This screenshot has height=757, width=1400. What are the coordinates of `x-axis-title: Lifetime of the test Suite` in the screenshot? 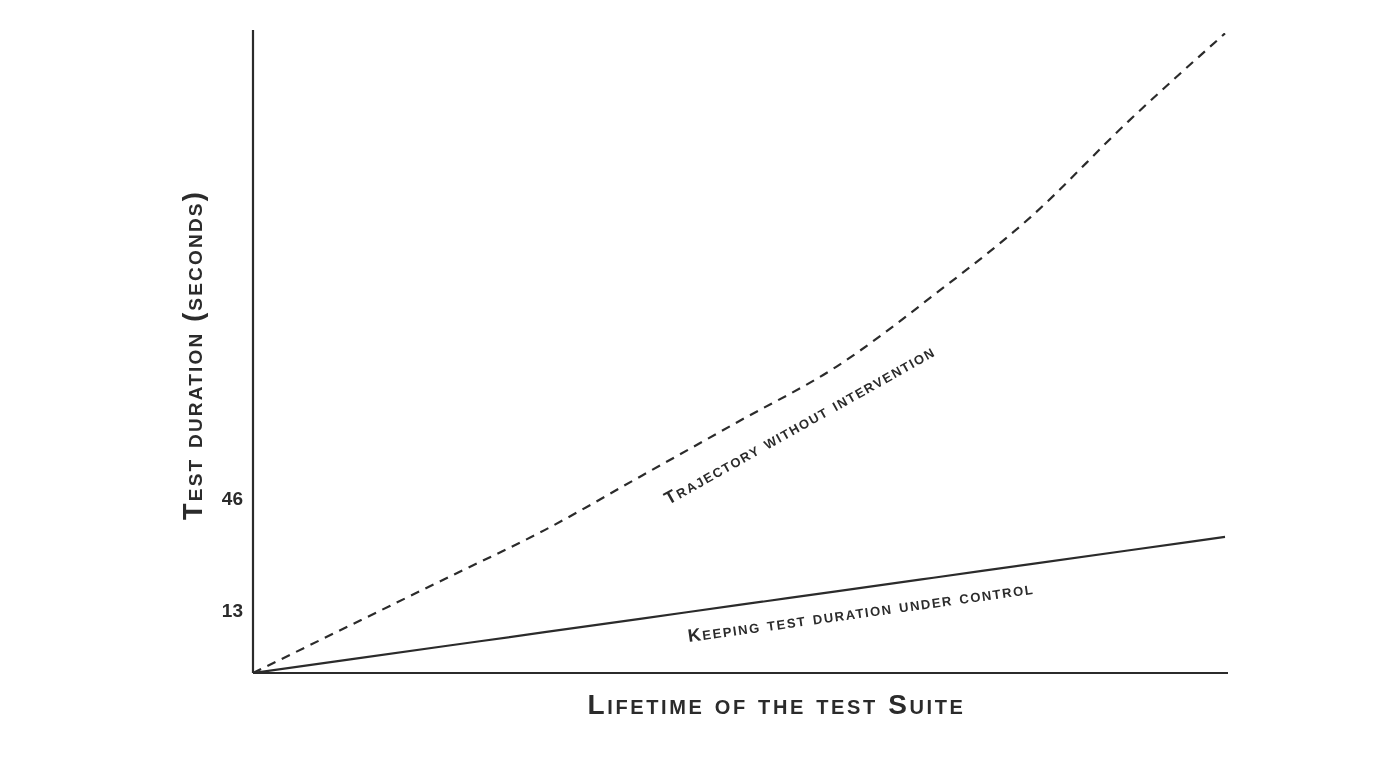 It's located at (776, 705).